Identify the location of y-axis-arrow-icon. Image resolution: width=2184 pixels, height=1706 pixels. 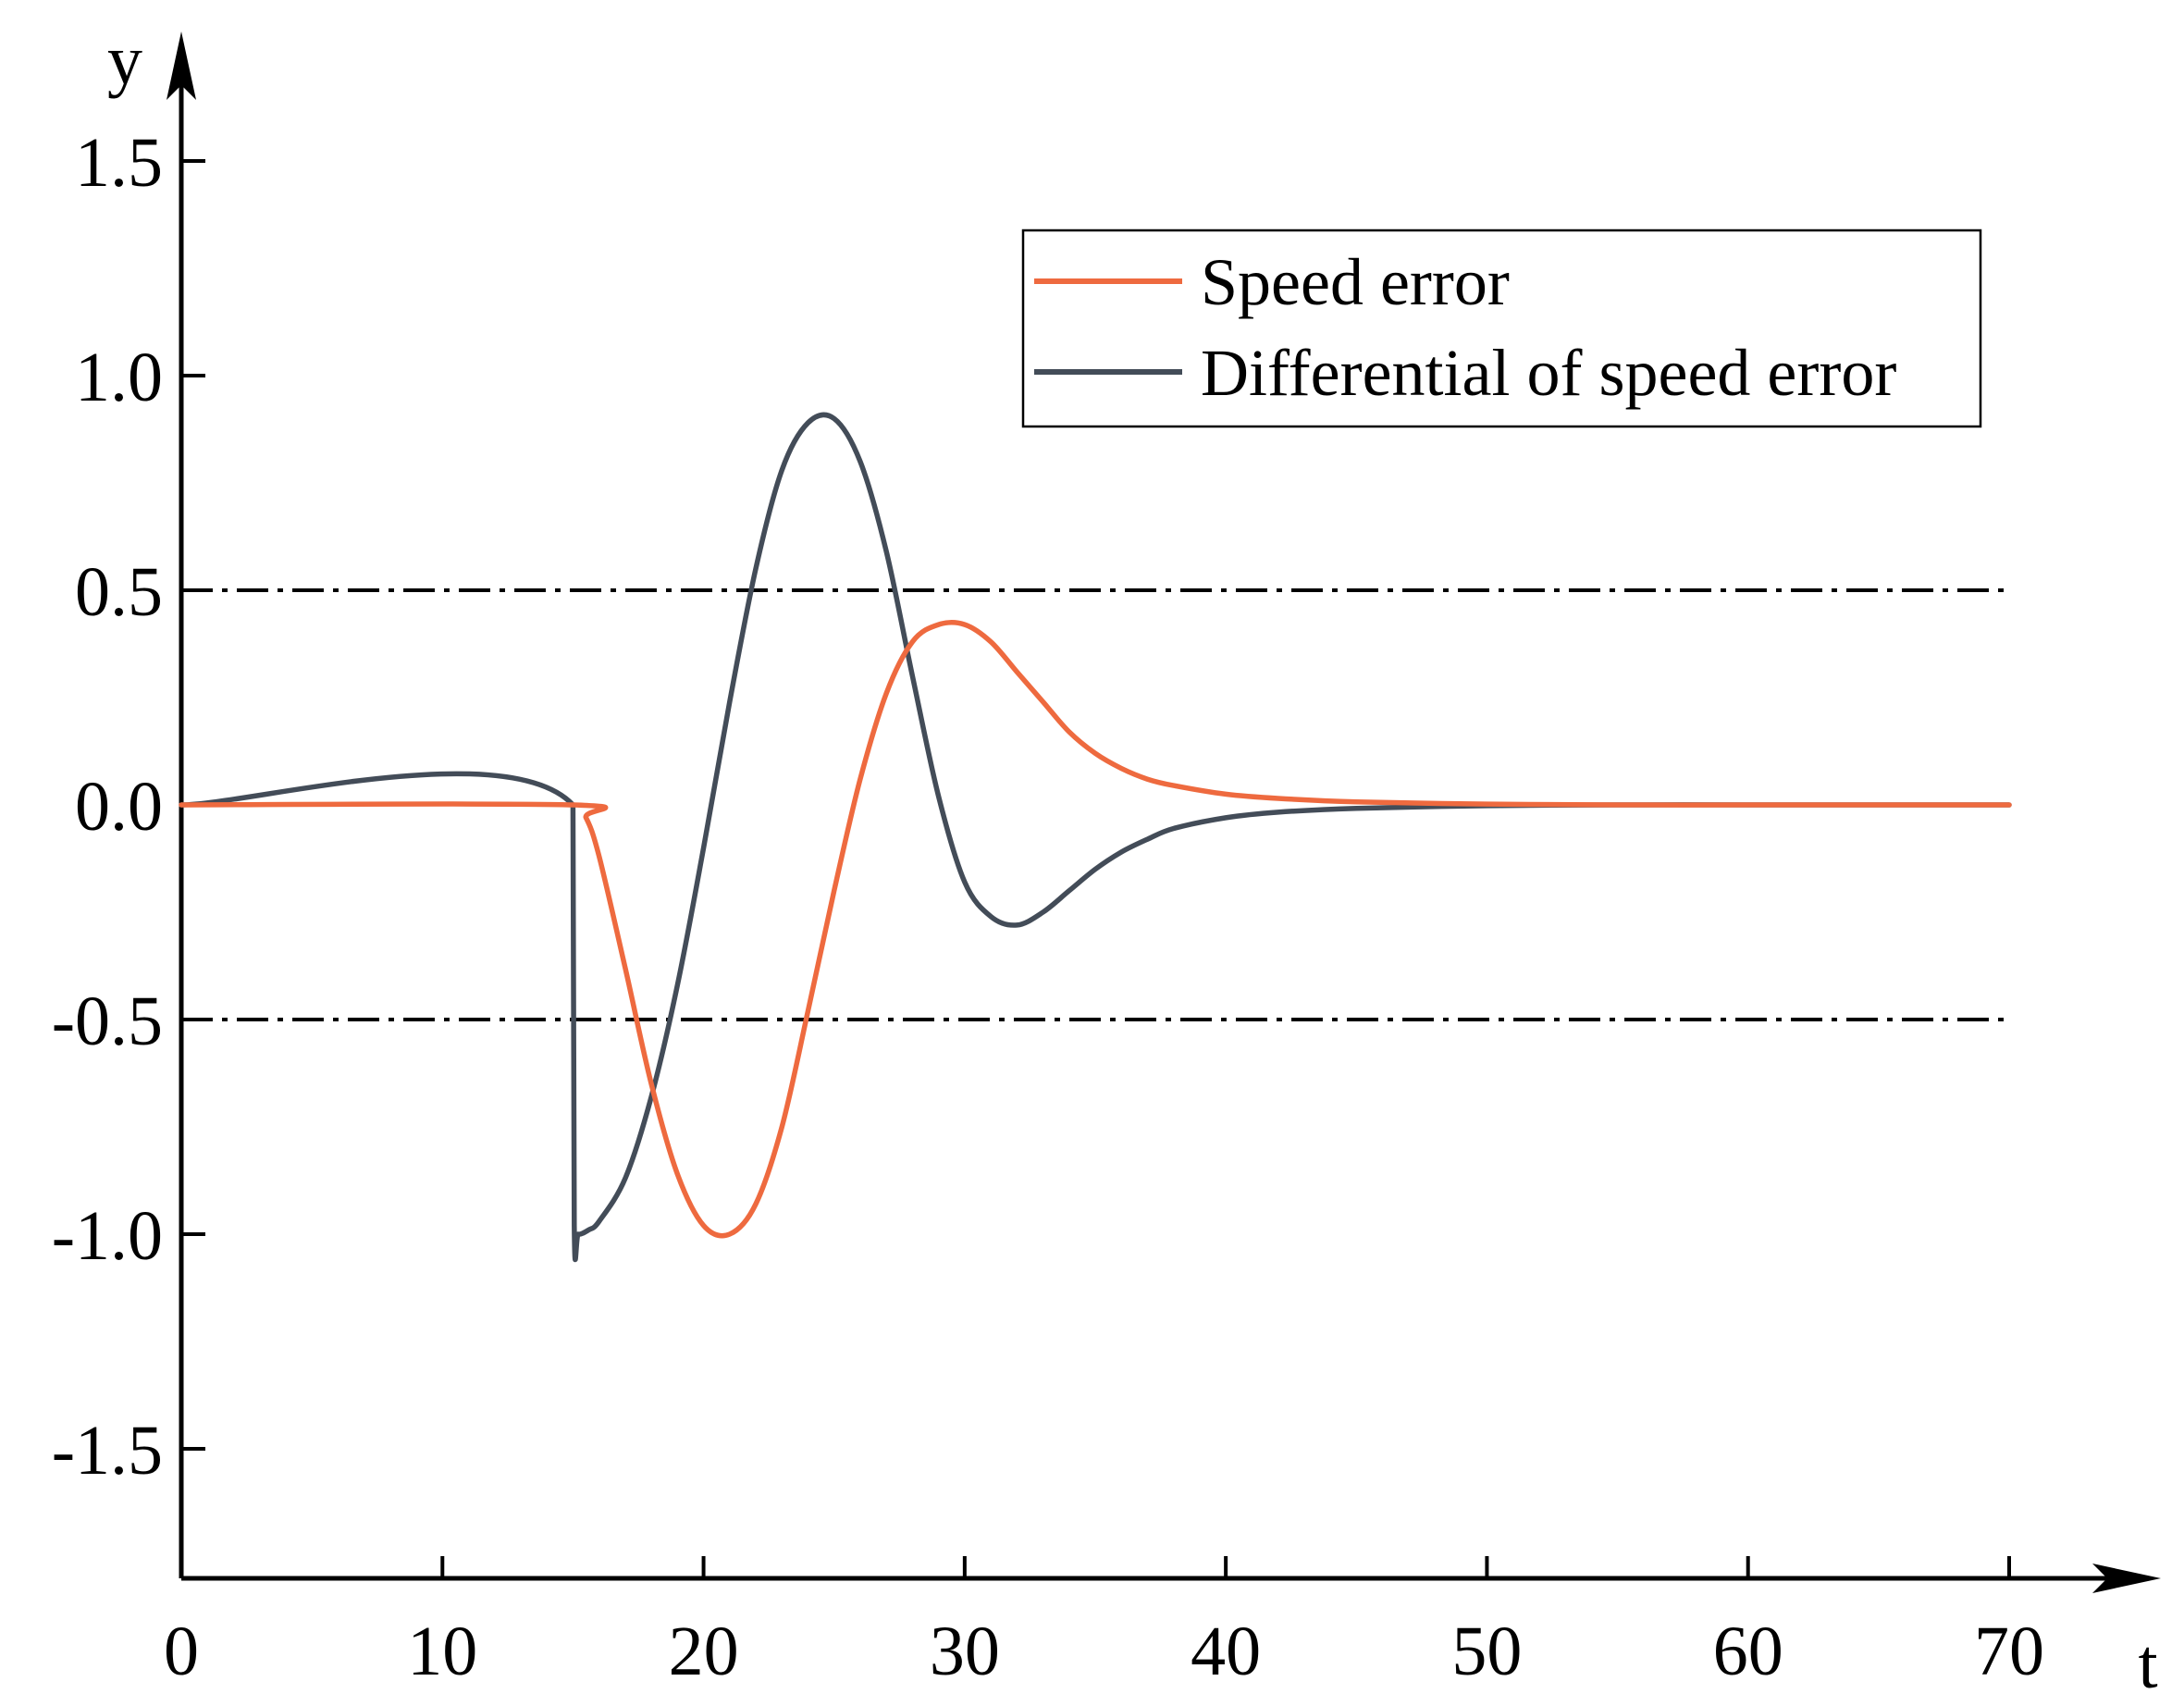
(181, 65).